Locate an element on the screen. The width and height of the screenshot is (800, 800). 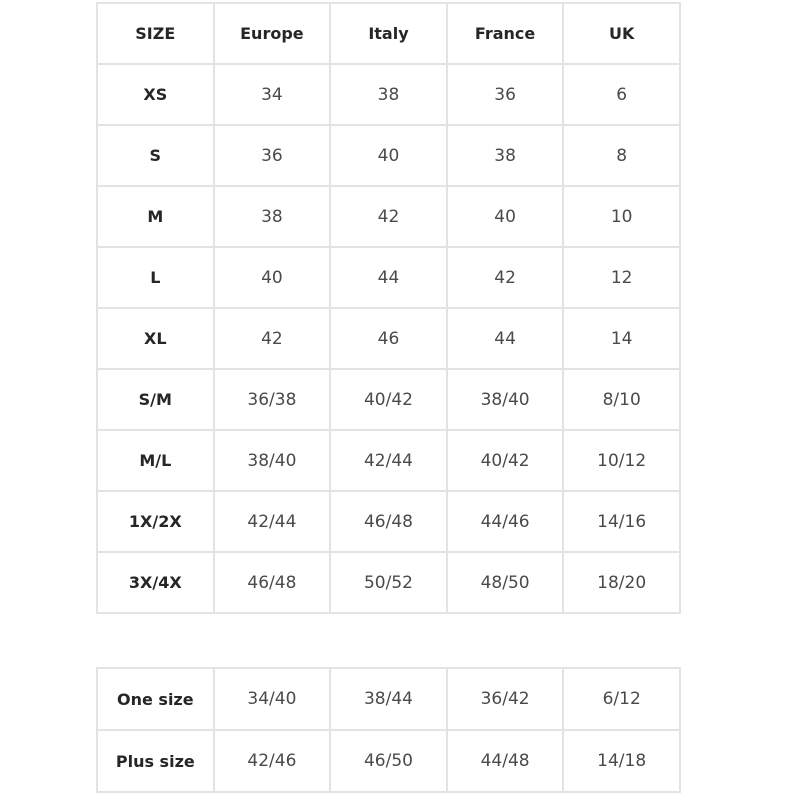
size-value-cell: 6/12 is located at coordinates (621, 699).